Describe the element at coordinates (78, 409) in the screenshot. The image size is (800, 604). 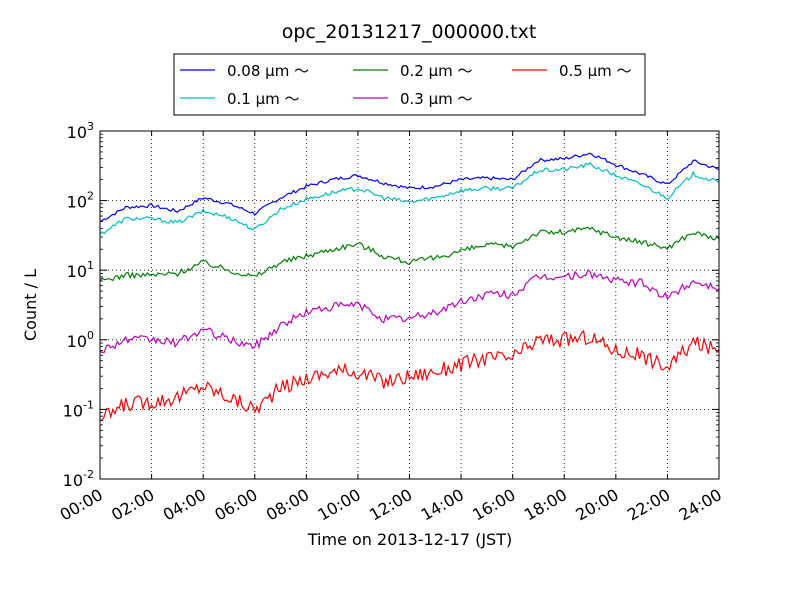
I see `y-tick-label: 10⁻¹` at that location.